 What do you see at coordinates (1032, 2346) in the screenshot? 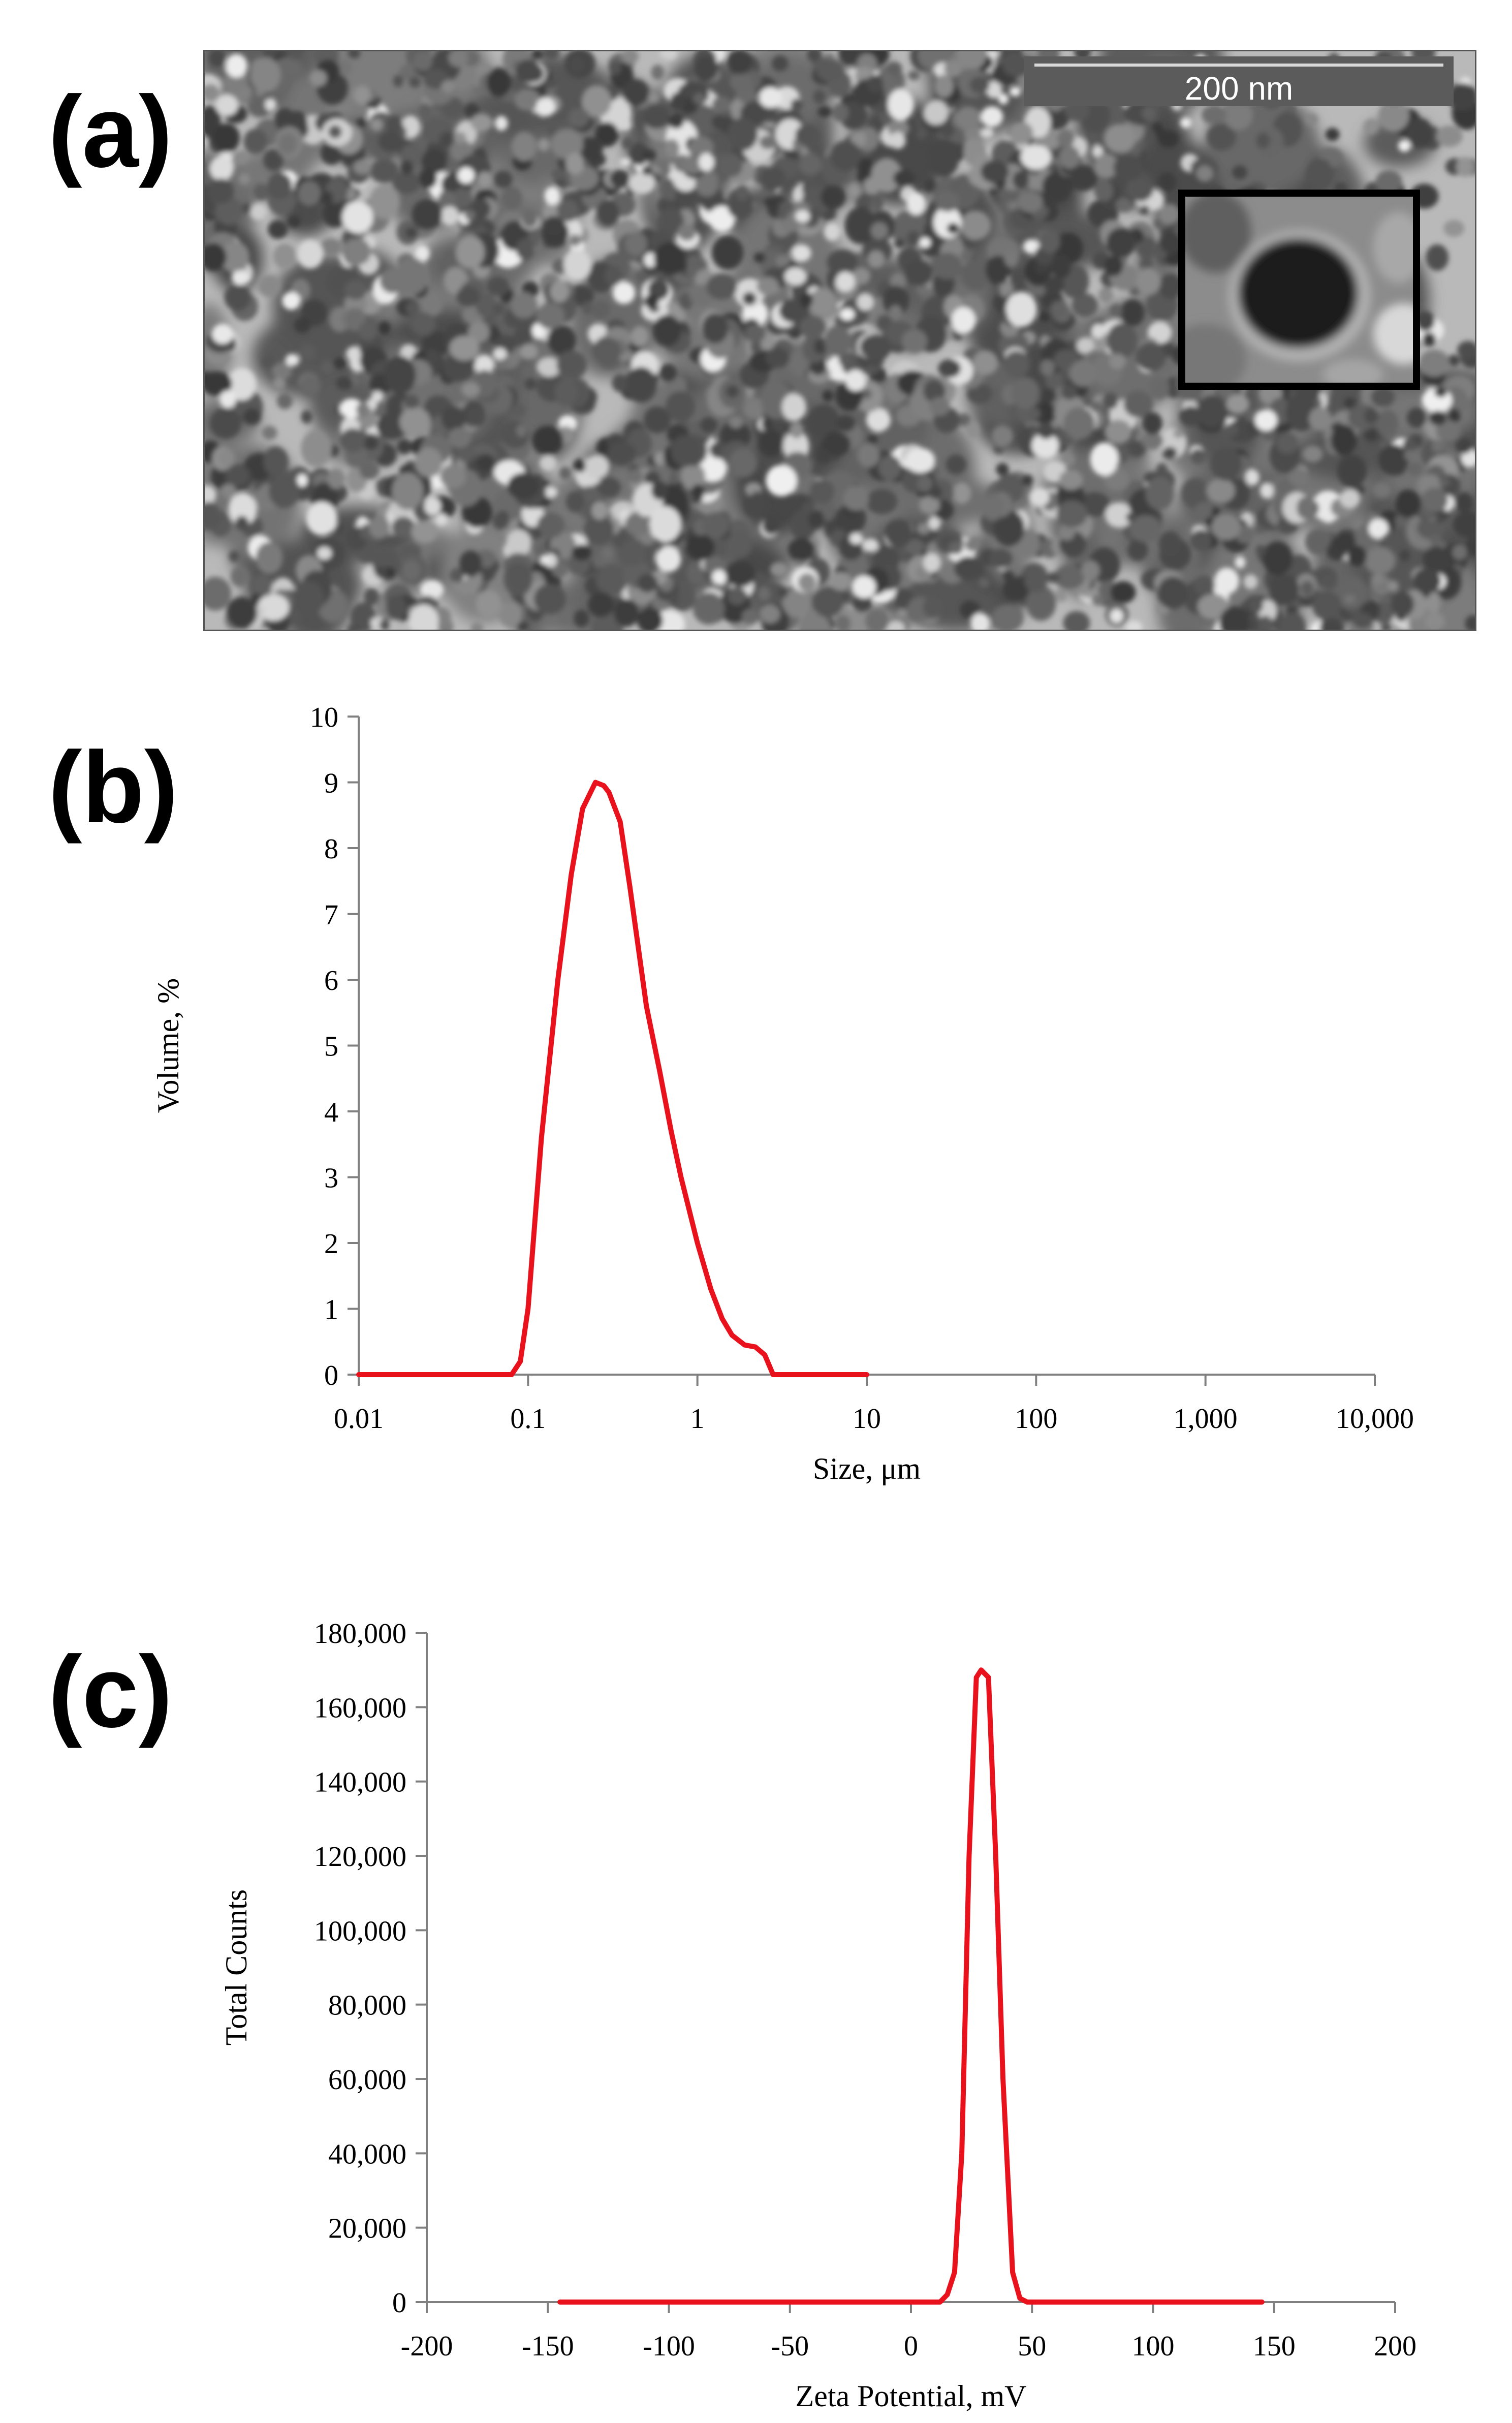
I see `x-tick-label: 50` at bounding box center [1032, 2346].